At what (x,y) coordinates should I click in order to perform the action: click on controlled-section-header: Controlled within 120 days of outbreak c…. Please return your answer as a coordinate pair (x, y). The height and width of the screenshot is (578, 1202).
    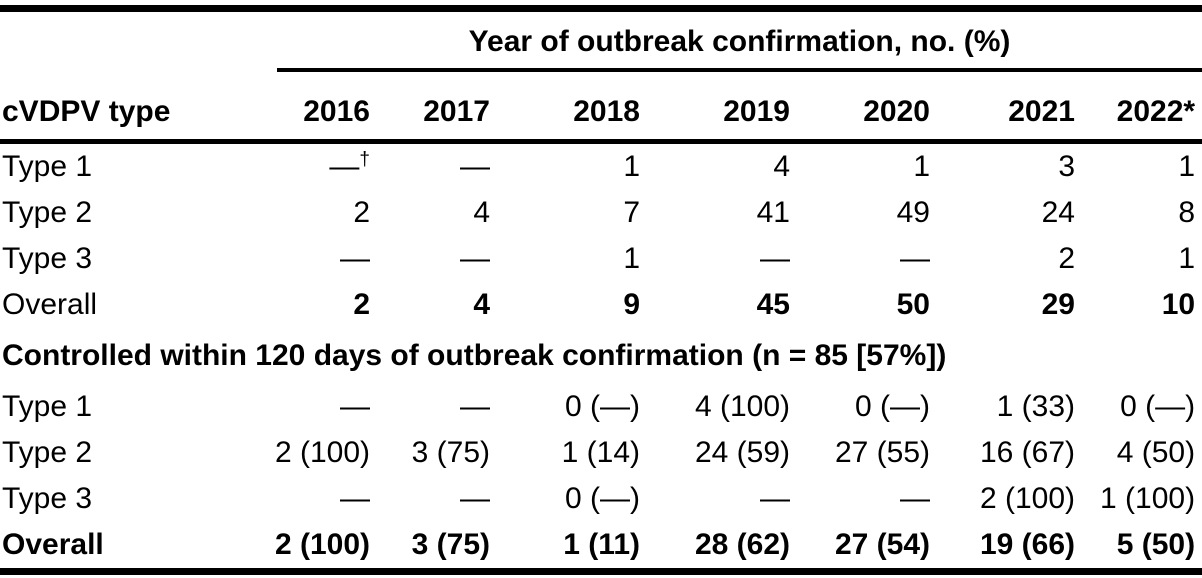
    Looking at the image, I should click on (474, 355).